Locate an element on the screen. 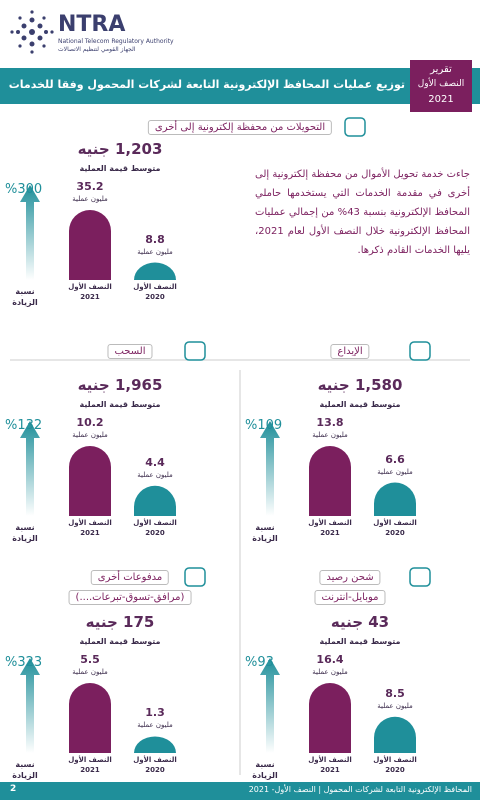 This screenshot has width=480, height=800. panel-heading: موبايل-انترنت is located at coordinates (350, 597).